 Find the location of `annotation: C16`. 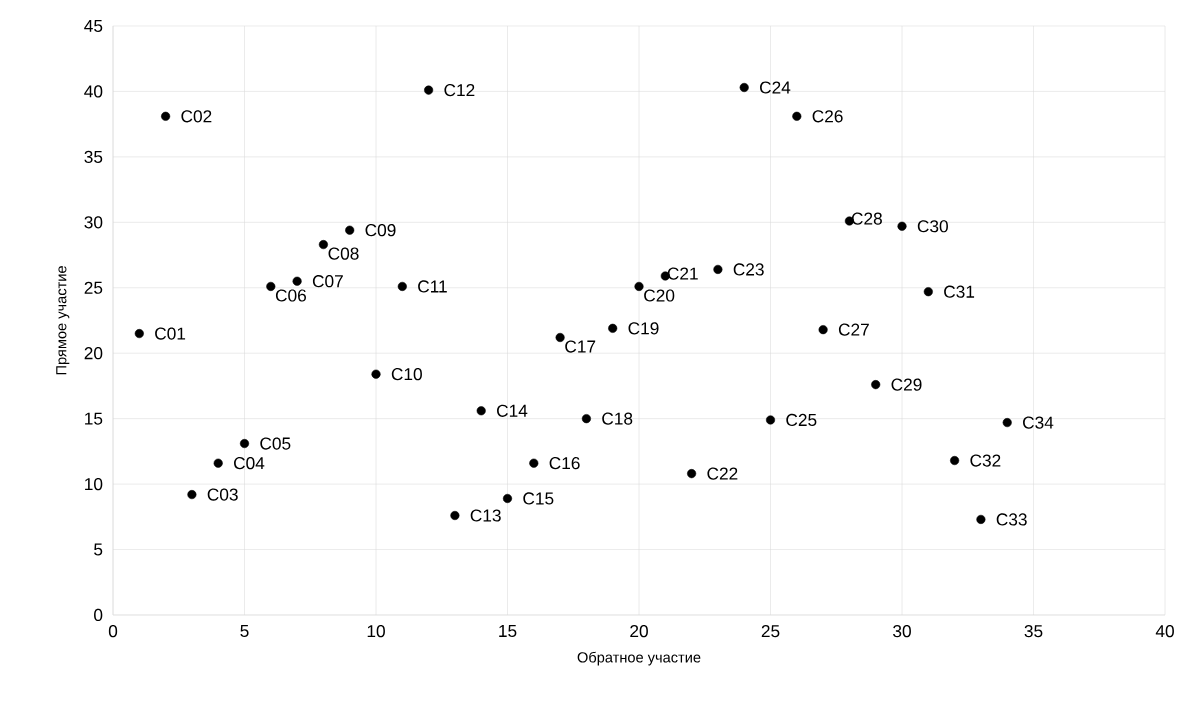

annotation: C16 is located at coordinates (564, 463).